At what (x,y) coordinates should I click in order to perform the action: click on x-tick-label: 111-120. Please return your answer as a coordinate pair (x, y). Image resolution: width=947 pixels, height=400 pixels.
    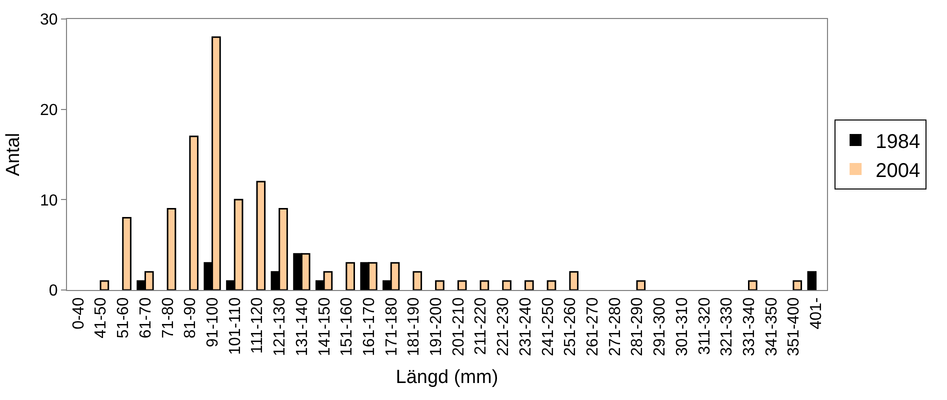
    Looking at the image, I should click on (257, 325).